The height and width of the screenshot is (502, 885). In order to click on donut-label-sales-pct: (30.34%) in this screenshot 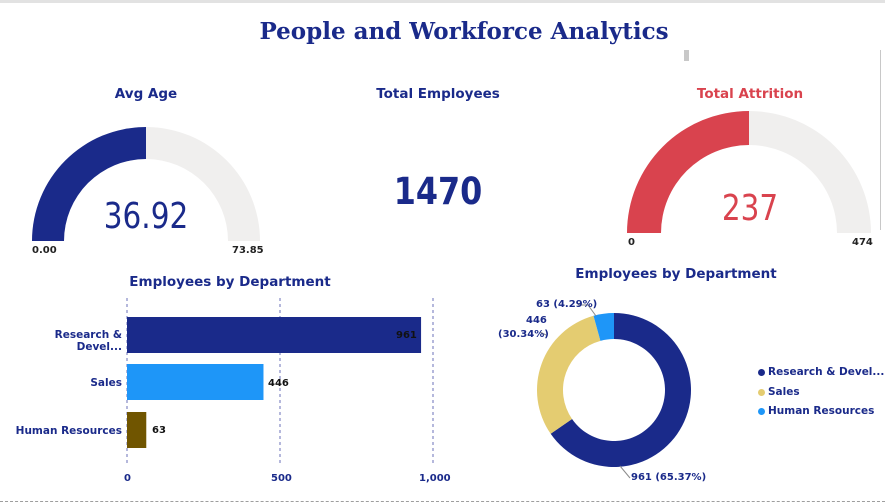, I will do `click(523, 334)`.